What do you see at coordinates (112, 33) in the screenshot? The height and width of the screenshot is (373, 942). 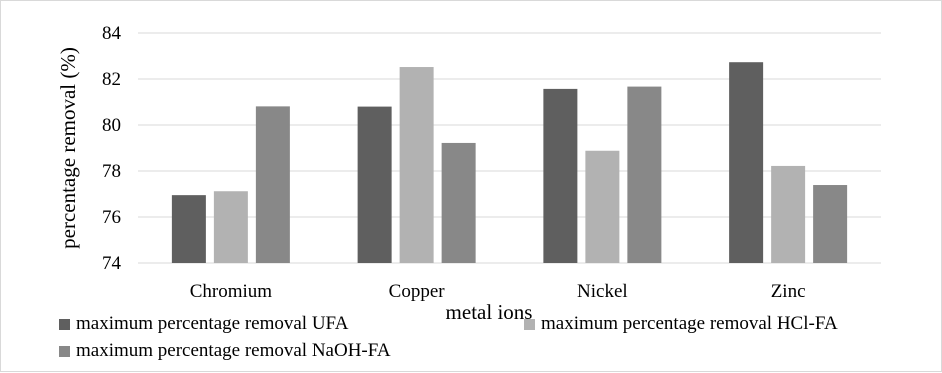 I see `y-tick-label: 84` at bounding box center [112, 33].